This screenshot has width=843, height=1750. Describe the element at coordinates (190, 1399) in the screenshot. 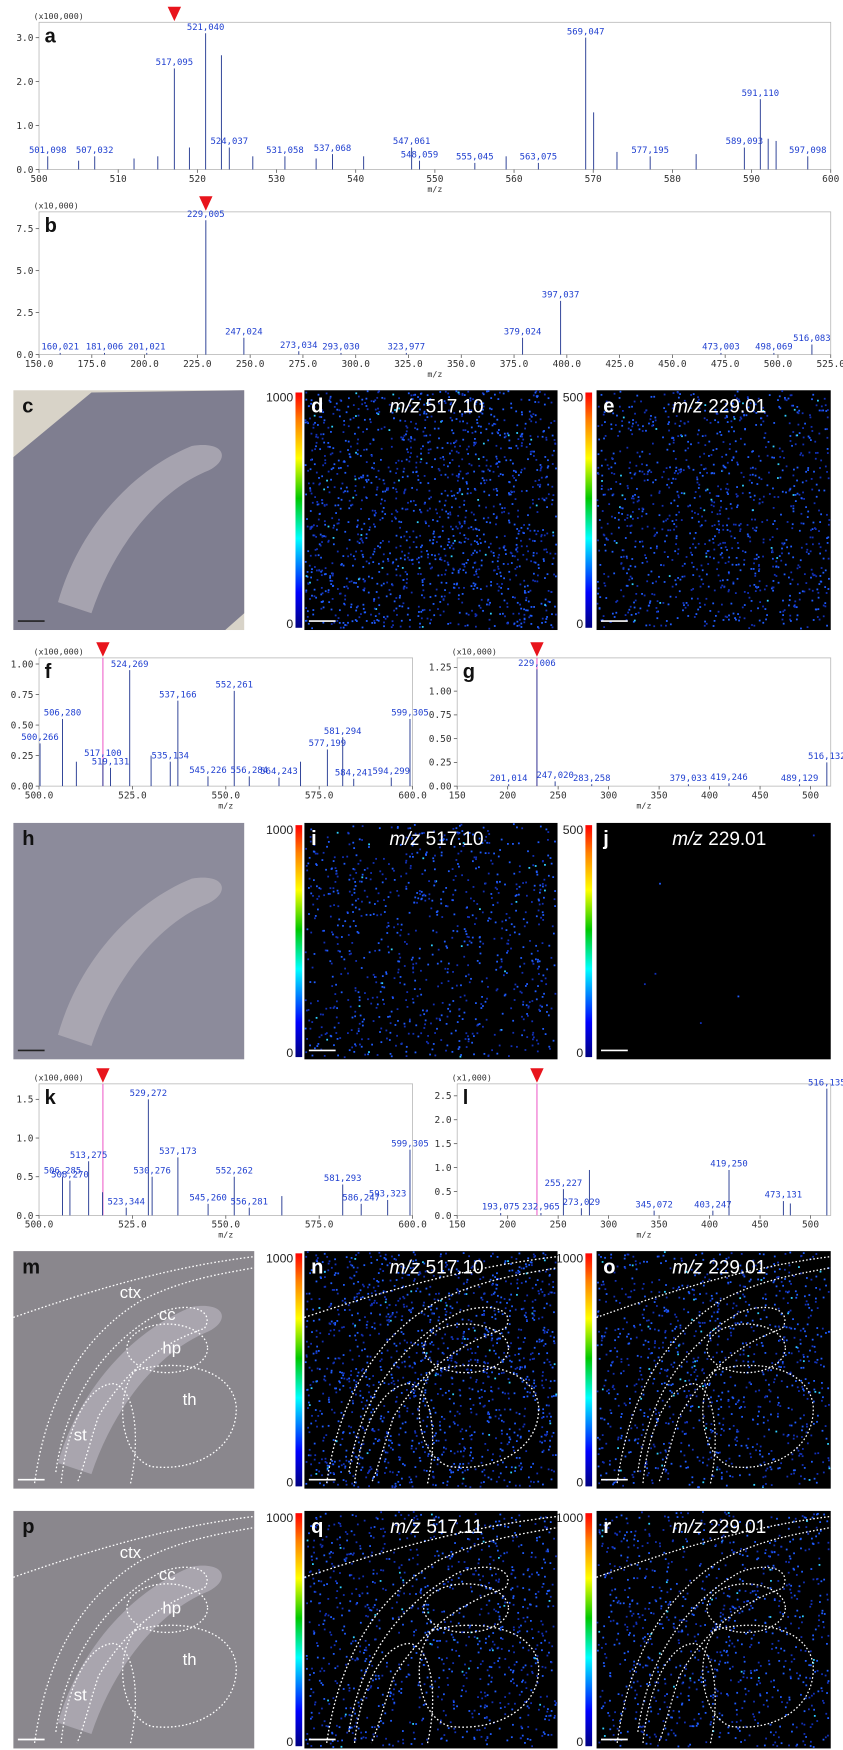

I see `region-label: th` at that location.